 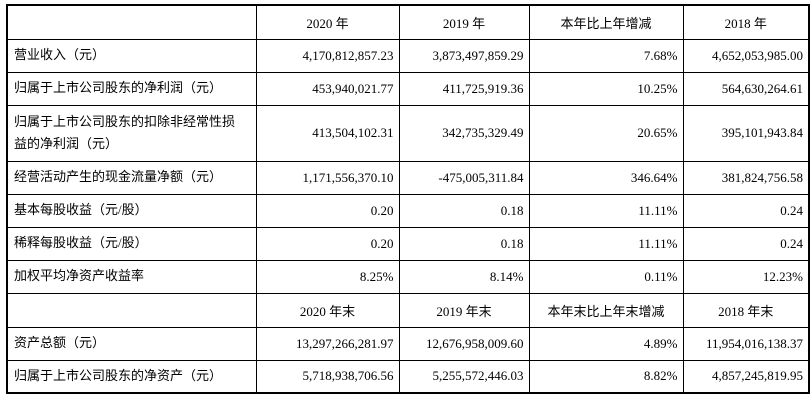 I want to click on table-row-diluted-eps: 稀释每股收益（元/股） 0.20 0.18 11.11% 0.24, so click(x=408, y=243).